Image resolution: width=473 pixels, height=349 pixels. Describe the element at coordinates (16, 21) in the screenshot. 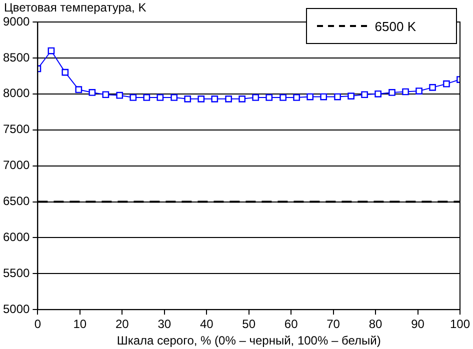

I see `y-tick-label: 9000` at that location.